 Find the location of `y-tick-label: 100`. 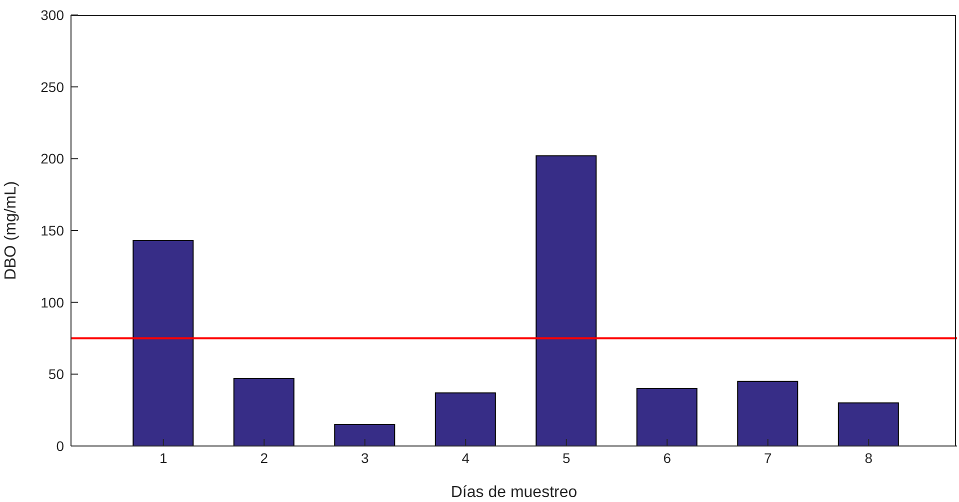

y-tick-label: 100 is located at coordinates (52, 302).